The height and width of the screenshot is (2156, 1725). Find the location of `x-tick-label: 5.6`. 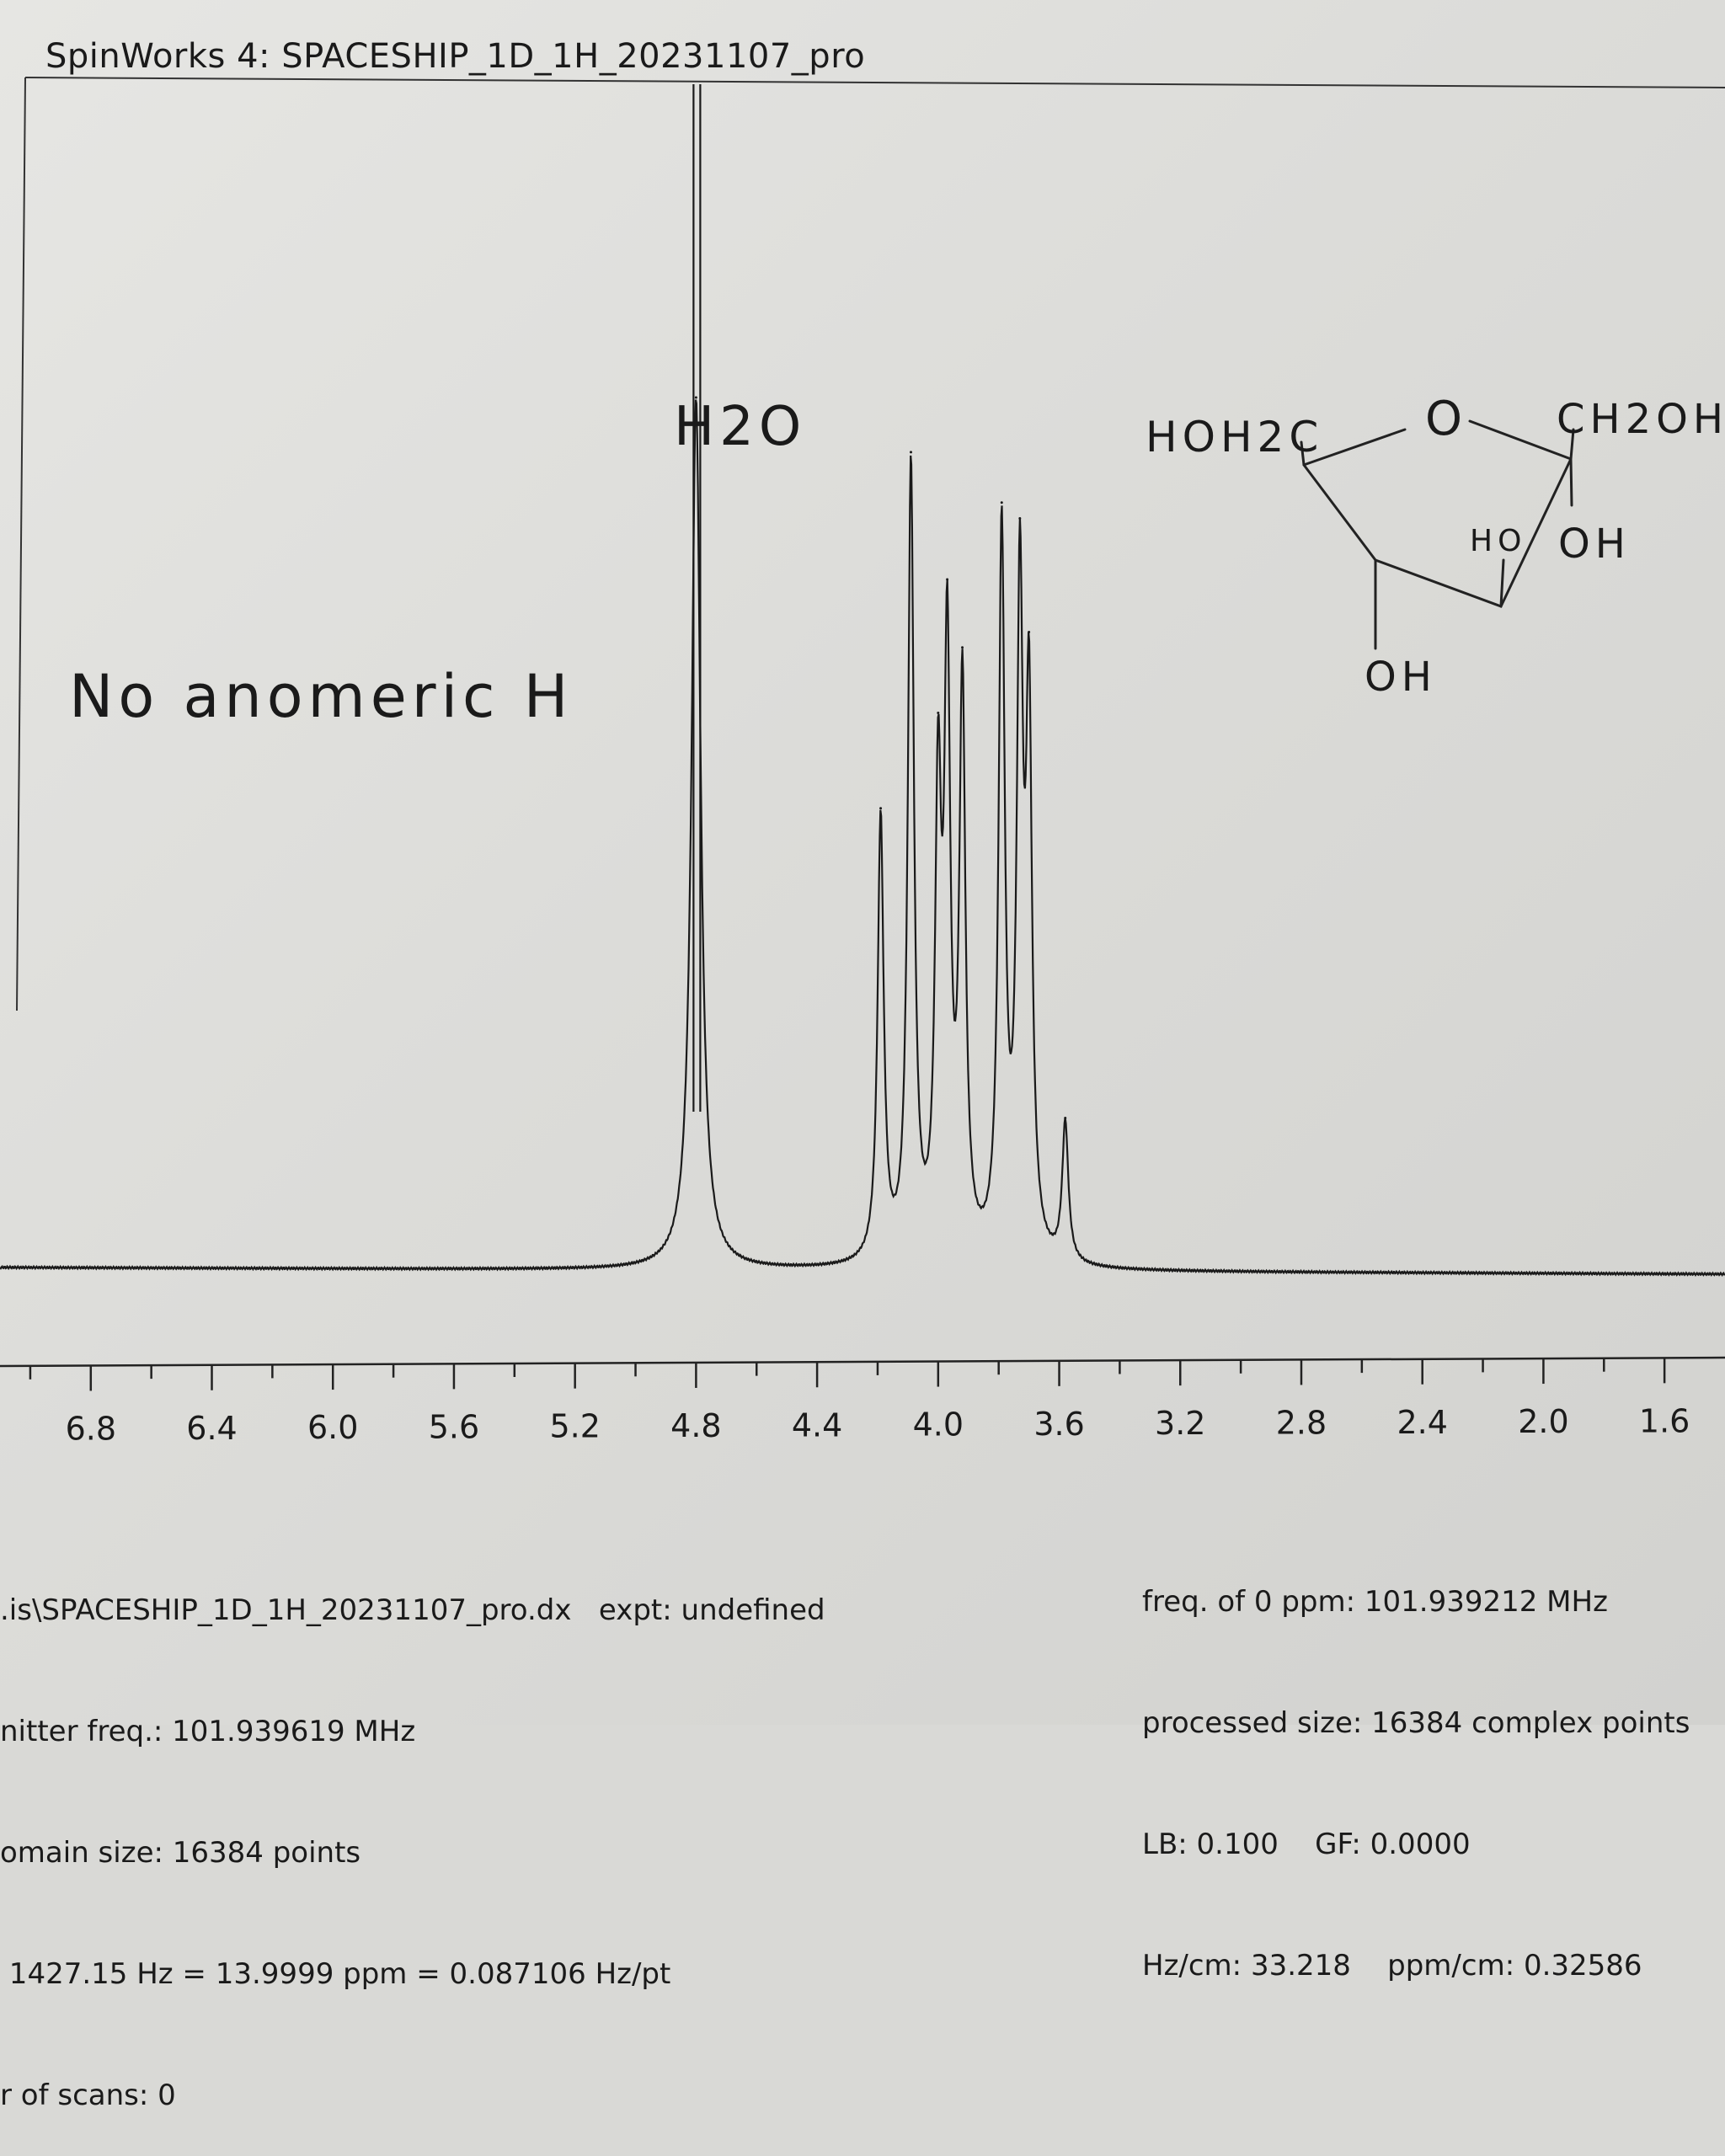

x-tick-label: 5.6 is located at coordinates (454, 1426).